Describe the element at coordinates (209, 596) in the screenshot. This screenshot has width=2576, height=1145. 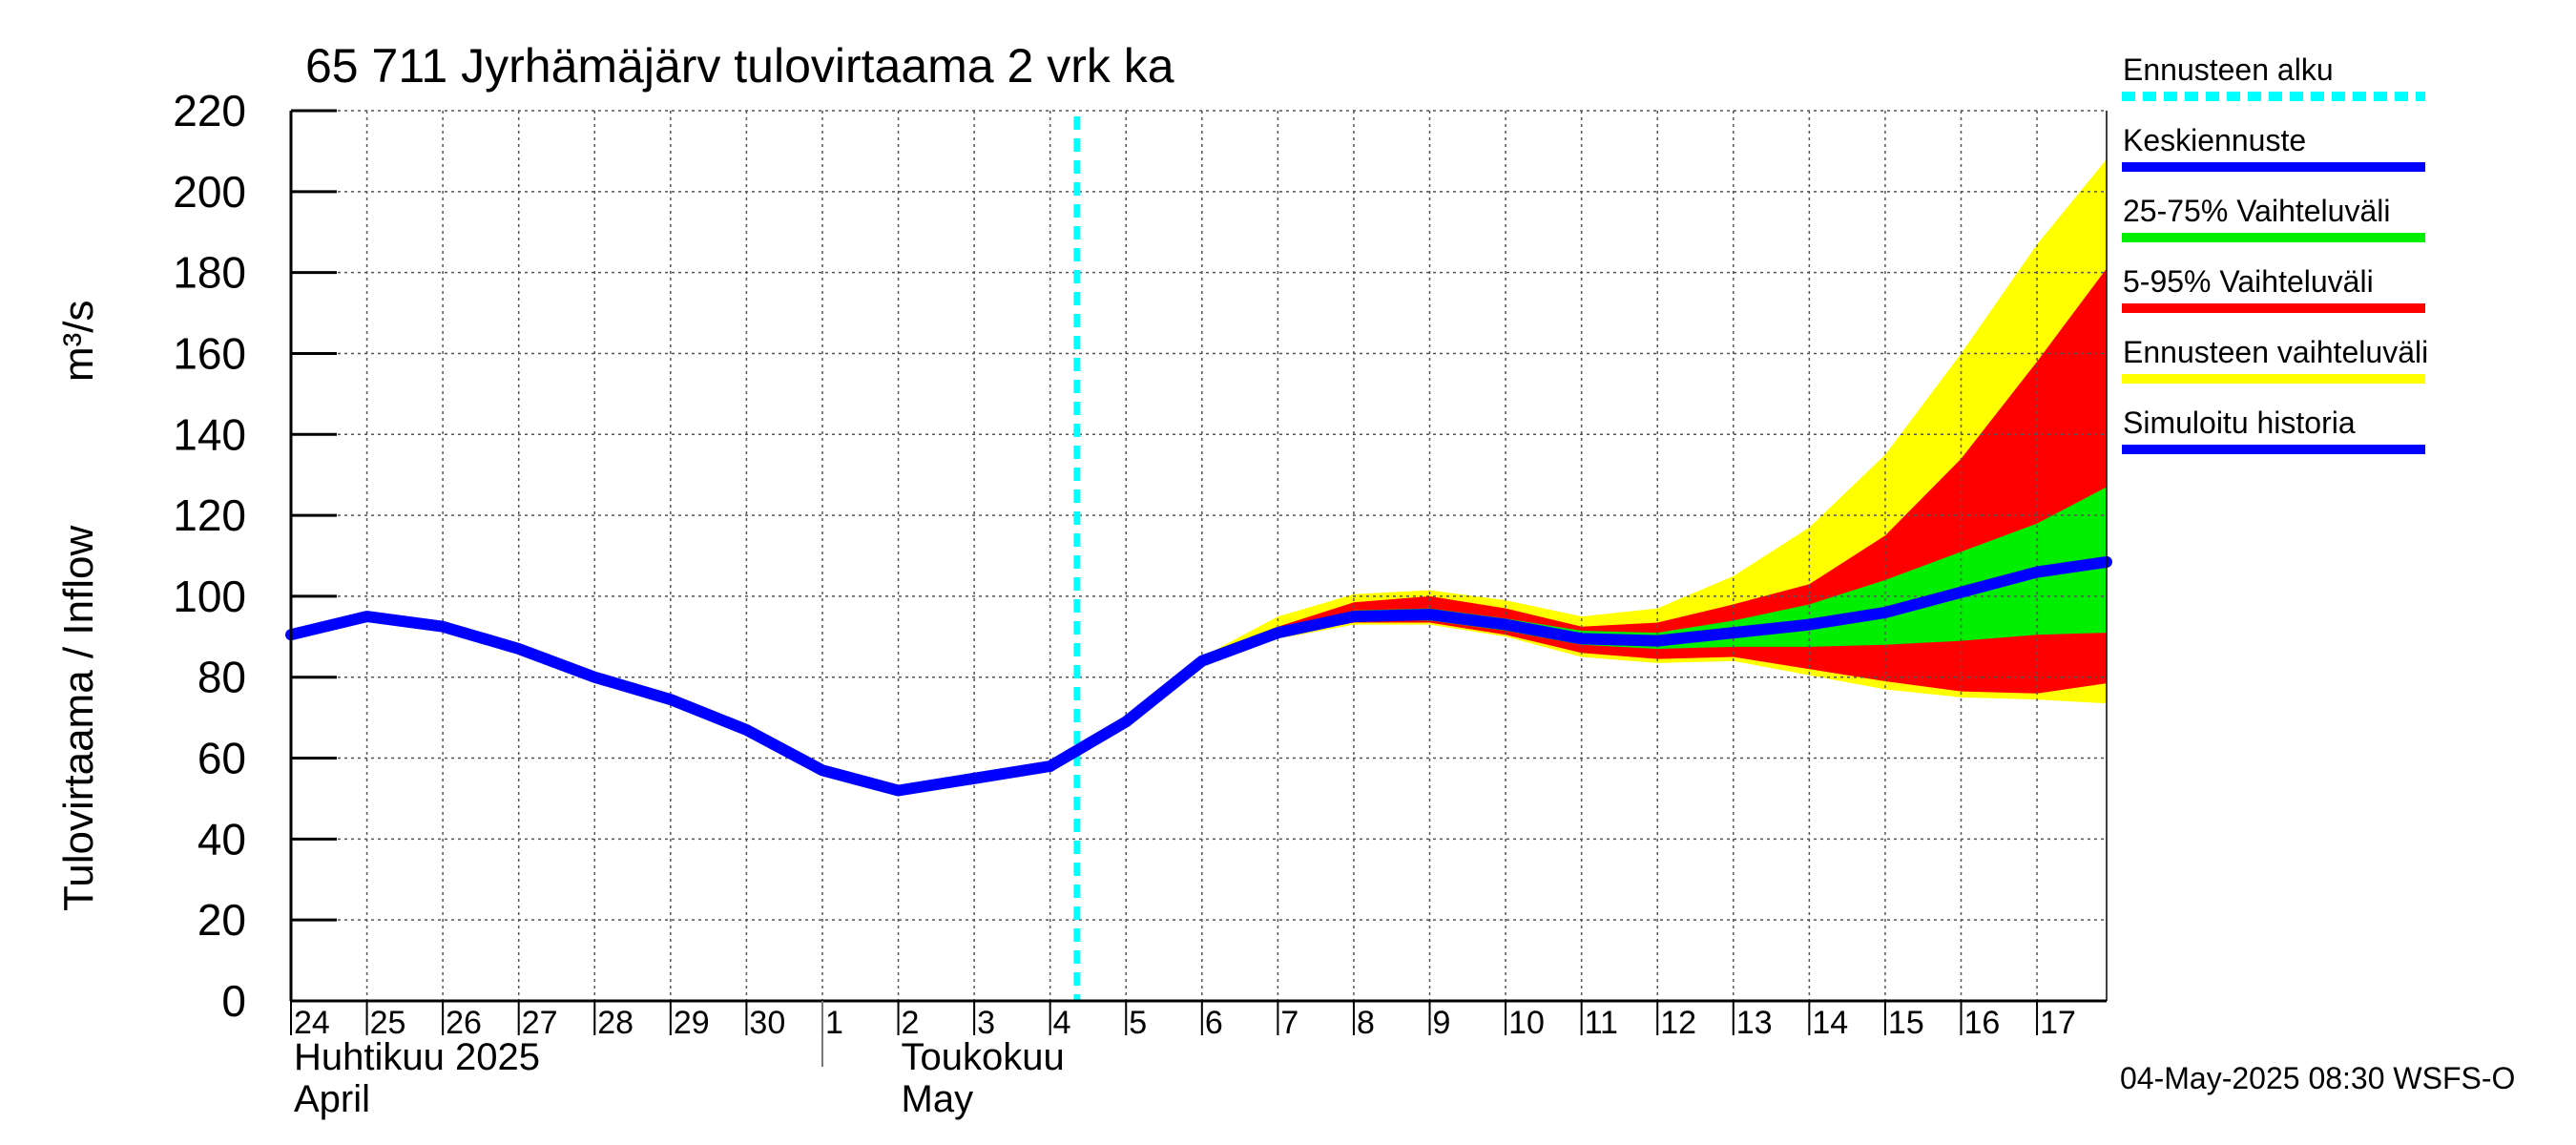
I see `y-tick-label: 100` at that location.